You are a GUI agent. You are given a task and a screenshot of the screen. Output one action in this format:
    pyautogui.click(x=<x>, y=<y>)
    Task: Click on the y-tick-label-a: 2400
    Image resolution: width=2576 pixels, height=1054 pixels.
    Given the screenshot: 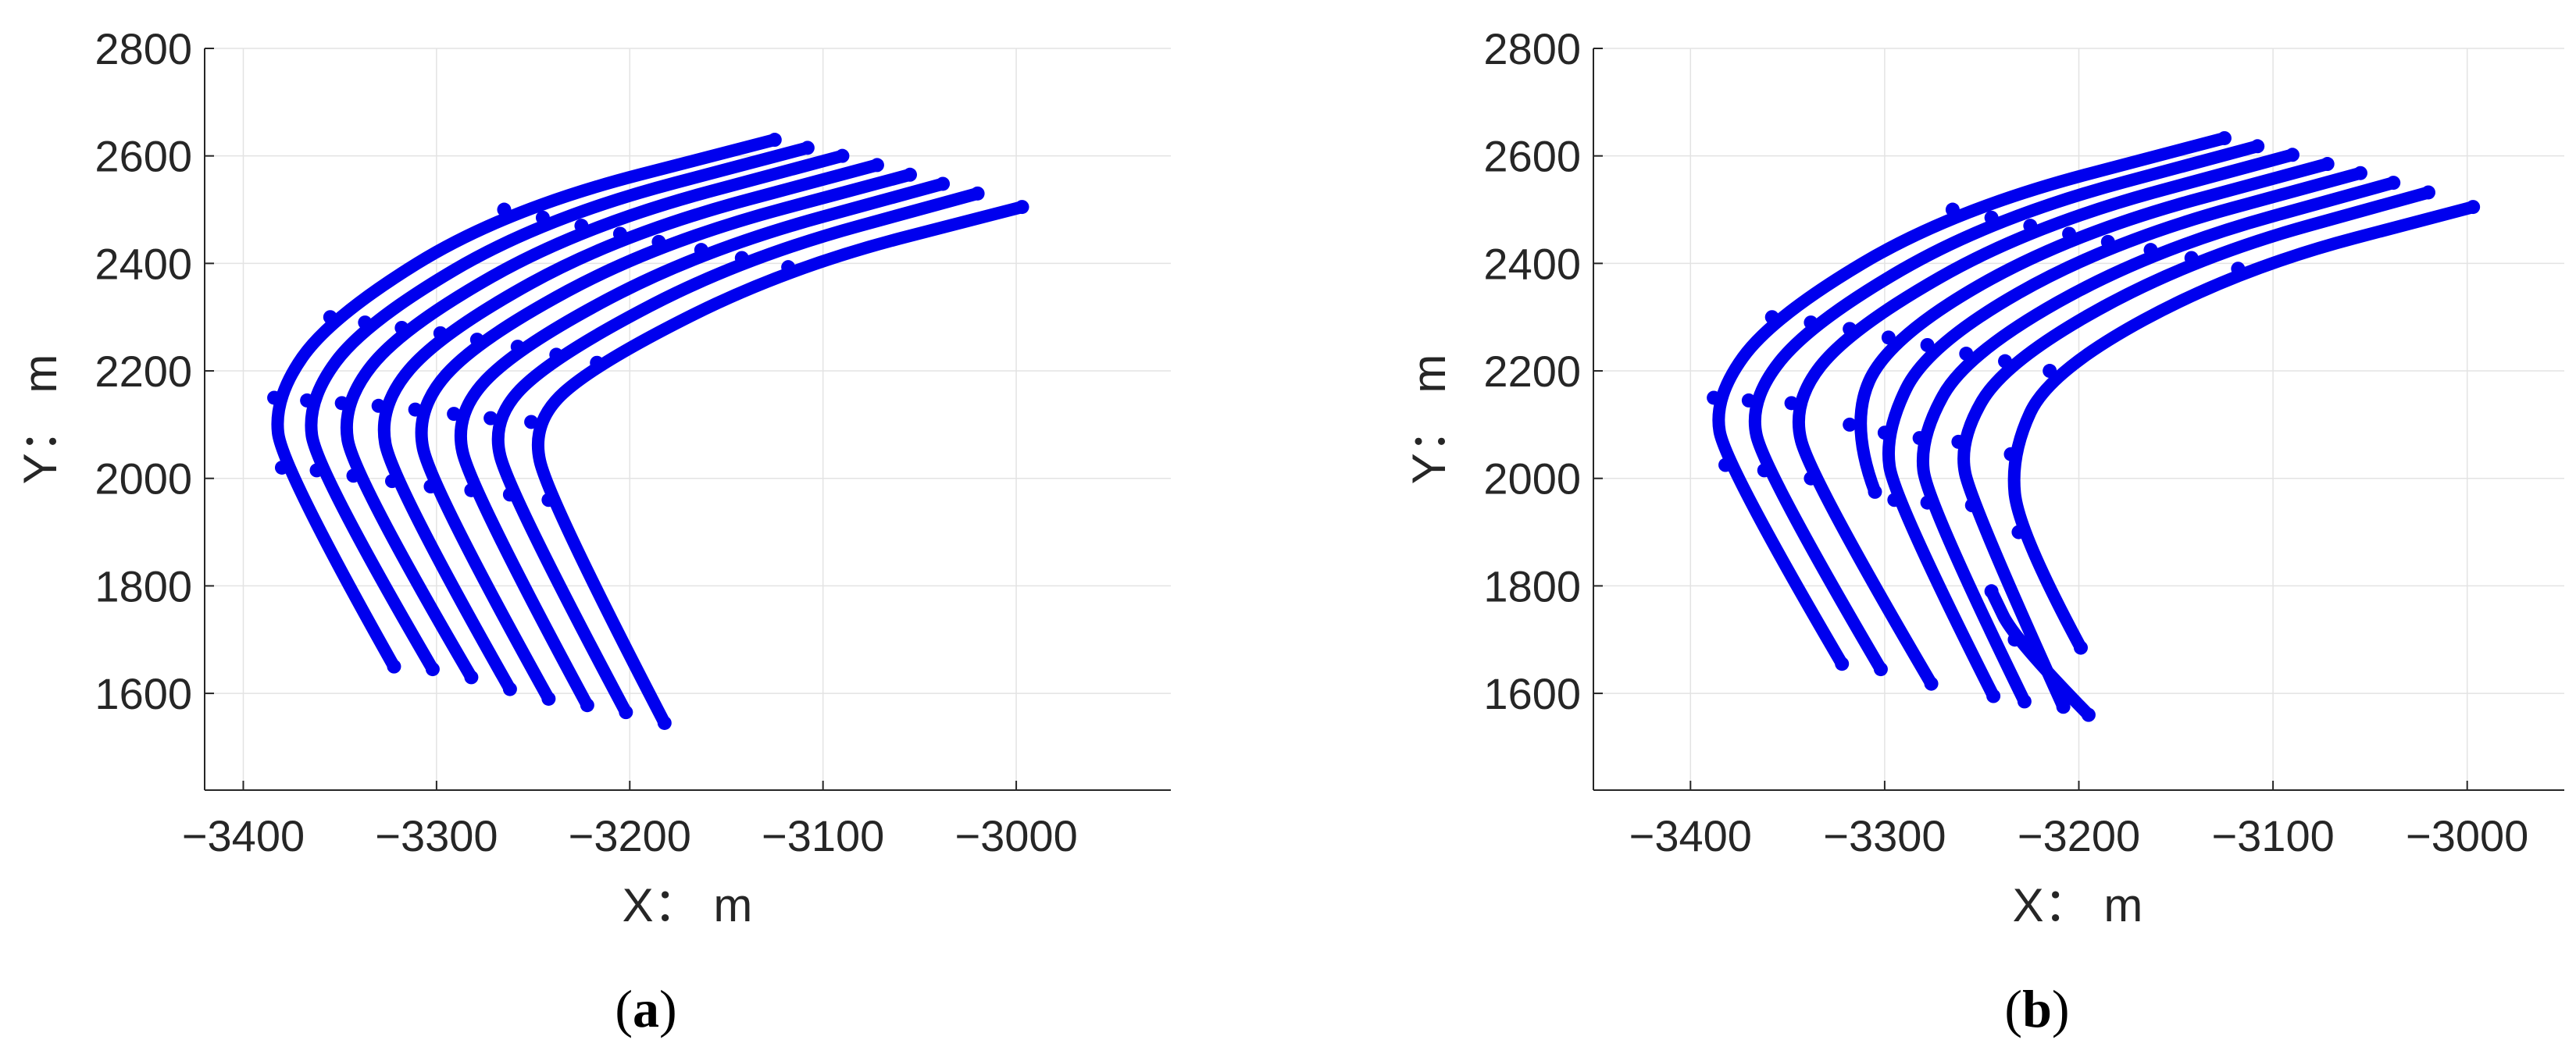 What is the action you would take?
    pyautogui.click(x=143, y=263)
    